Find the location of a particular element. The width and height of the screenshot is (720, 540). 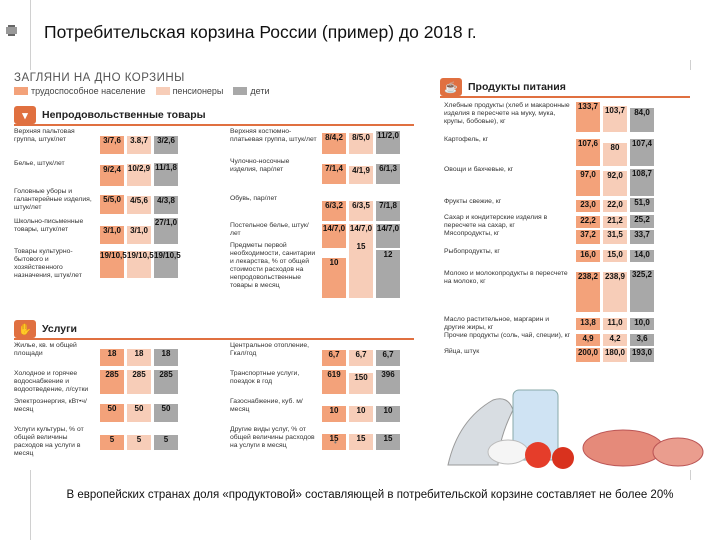

value-label: 3/2,6 is located at coordinates (166, 141).